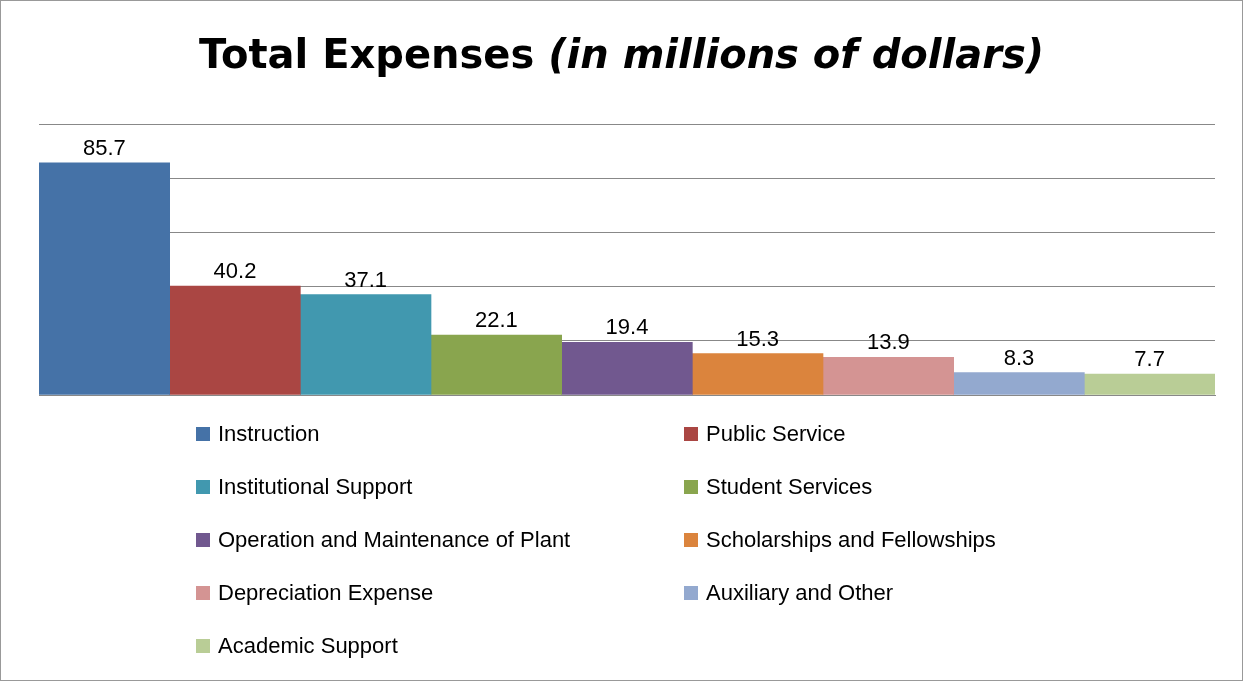 The height and width of the screenshot is (681, 1243). I want to click on legend-label: Instruction, so click(269, 434).